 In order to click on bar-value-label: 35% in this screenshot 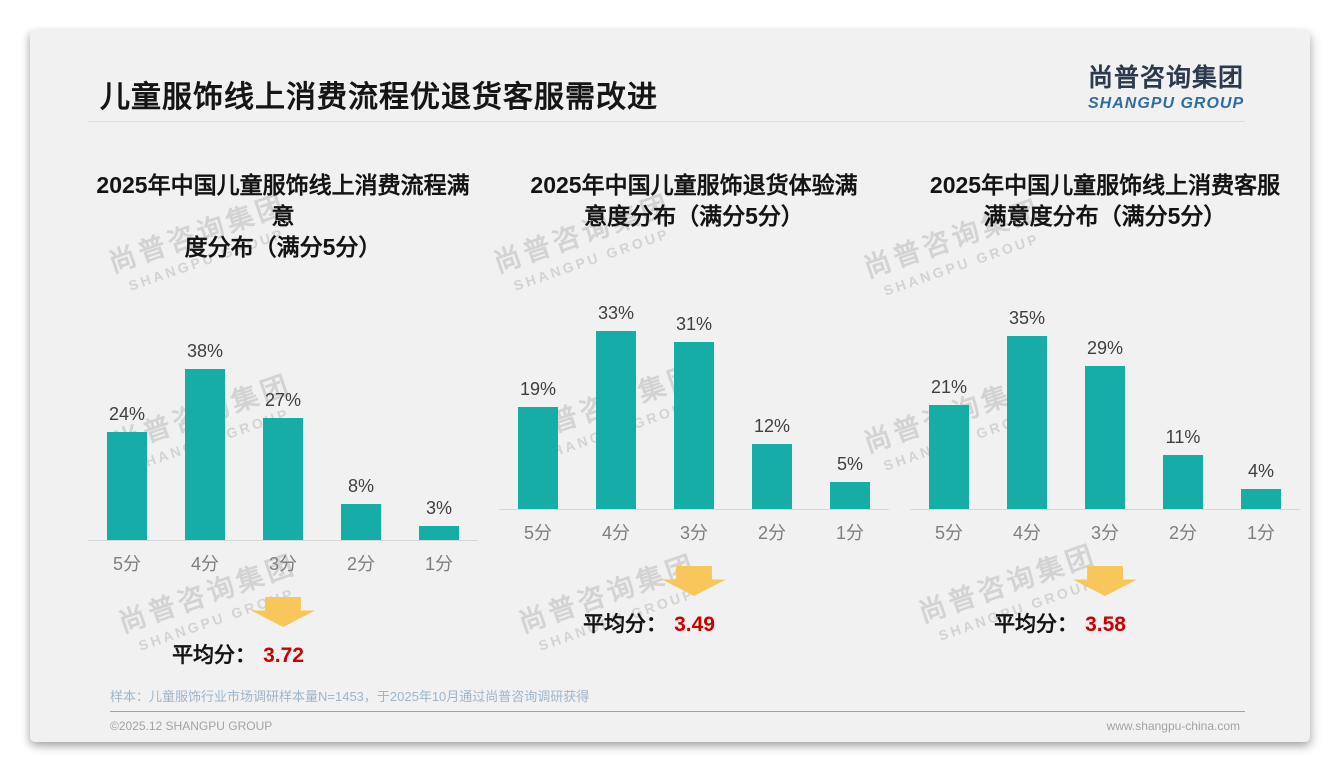, I will do `click(1027, 318)`.